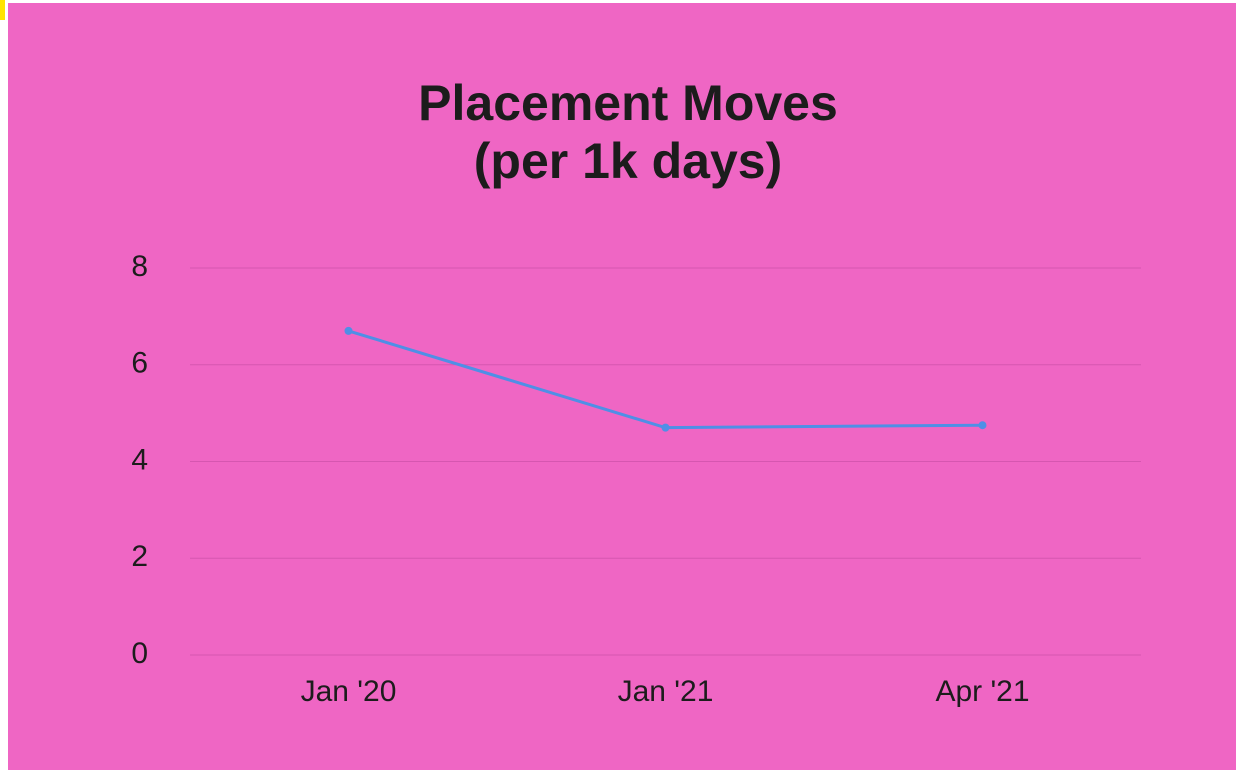 Image resolution: width=1236 pixels, height=770 pixels. Describe the element at coordinates (666, 691) in the screenshot. I see `x-tick-label: Jan '21` at that location.